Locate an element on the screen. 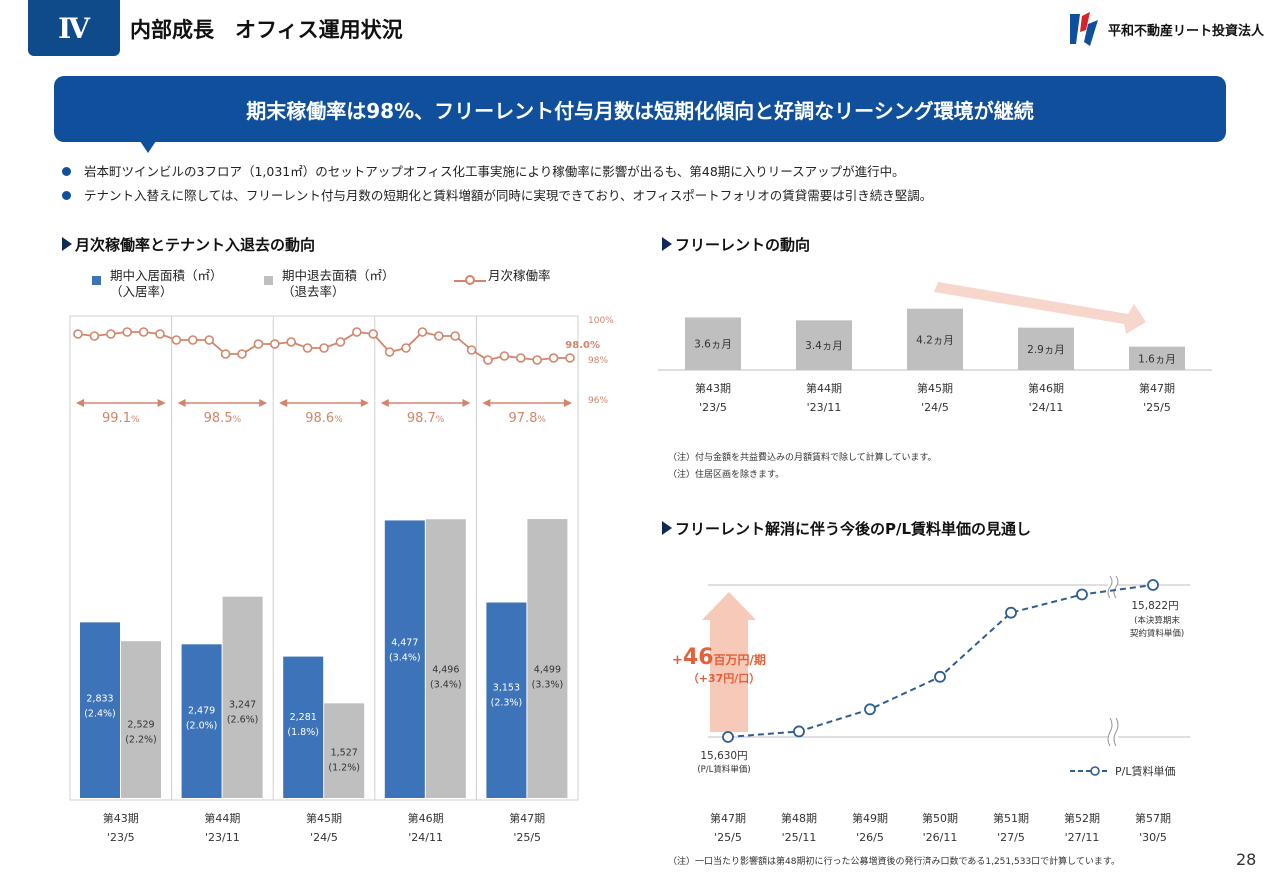  freerent-value-label: 3.6ヵ月 is located at coordinates (713, 345).